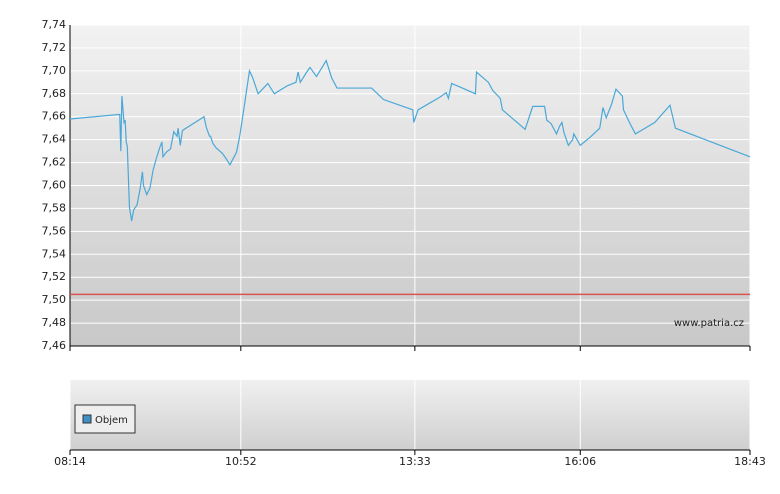 The image size is (780, 494). Describe the element at coordinates (54, 24) in the screenshot. I see `y-tick-label: 7,74` at that location.